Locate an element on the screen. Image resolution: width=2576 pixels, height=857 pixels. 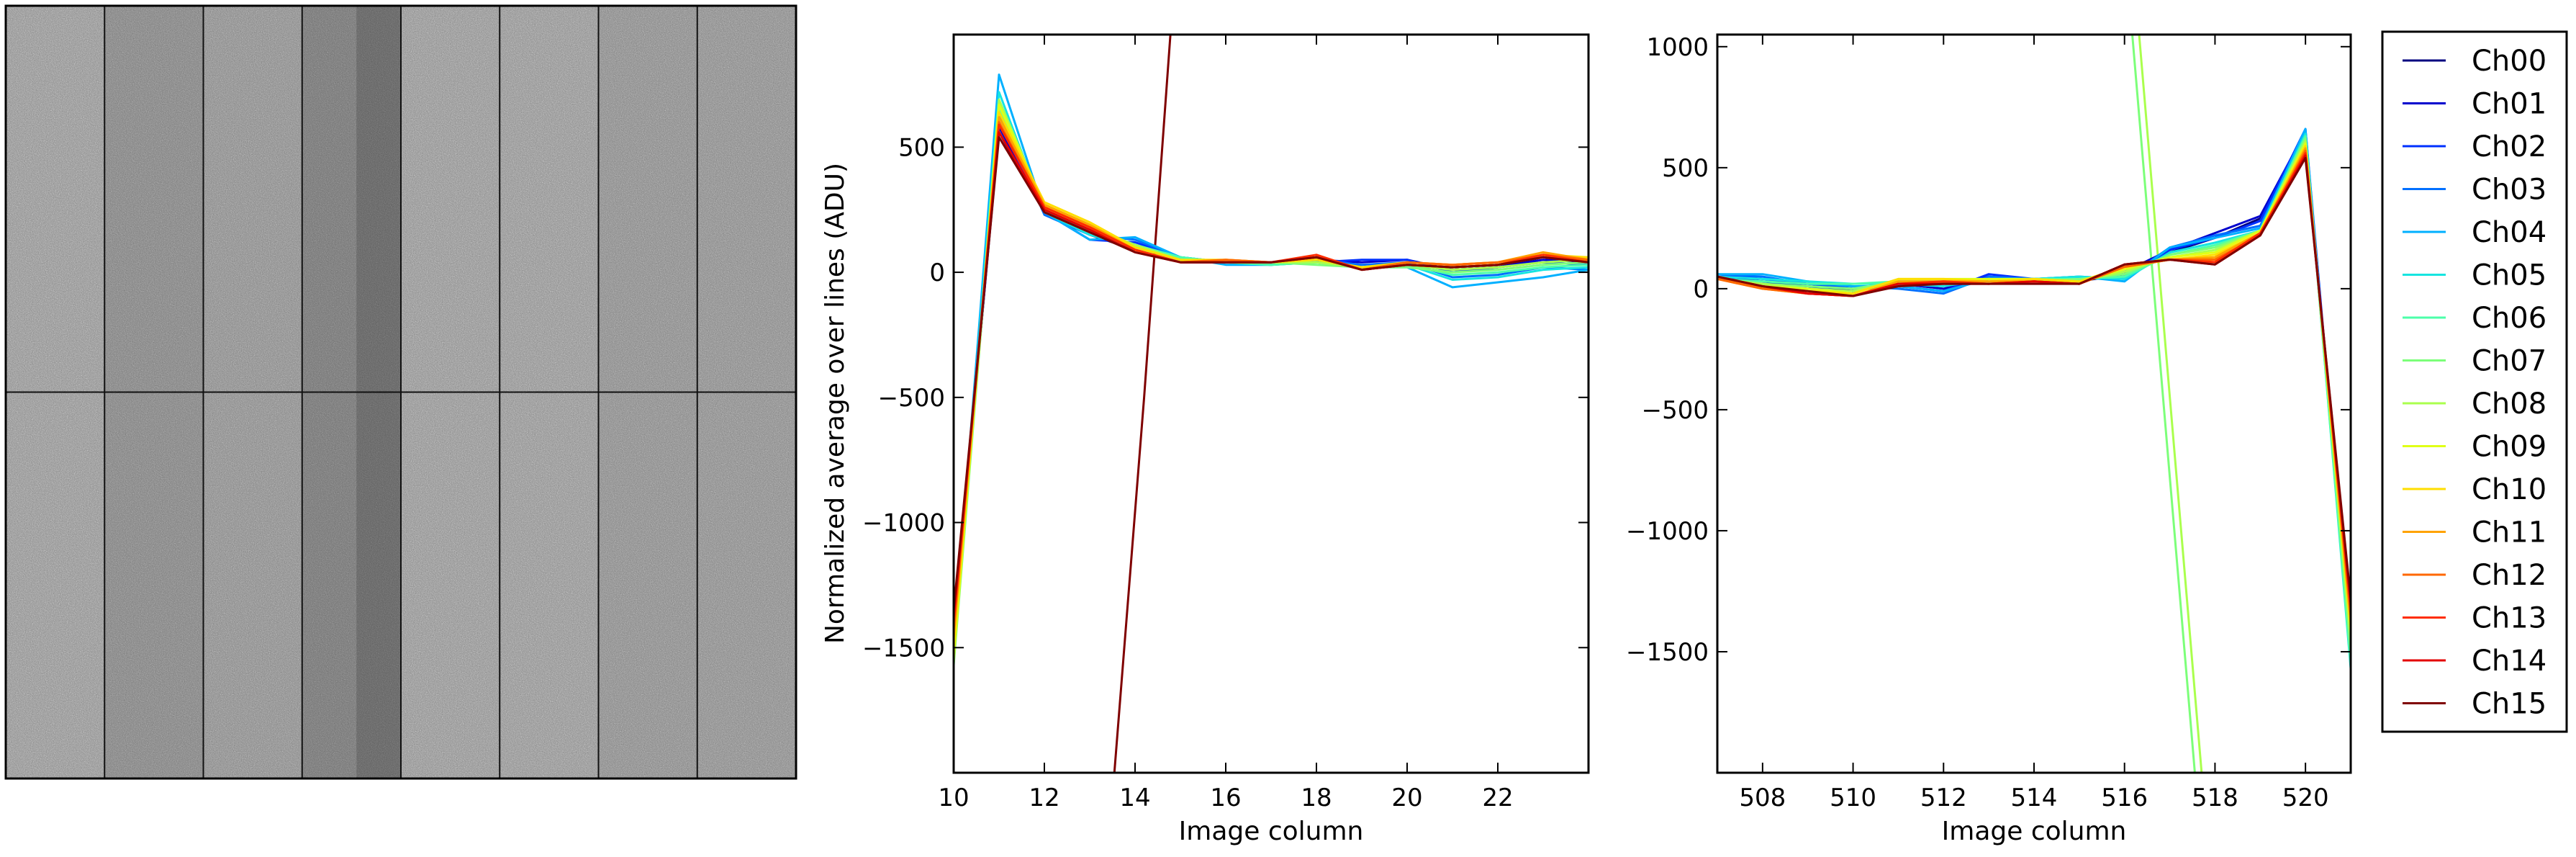
x-tick-label: 12 is located at coordinates (1044, 798).